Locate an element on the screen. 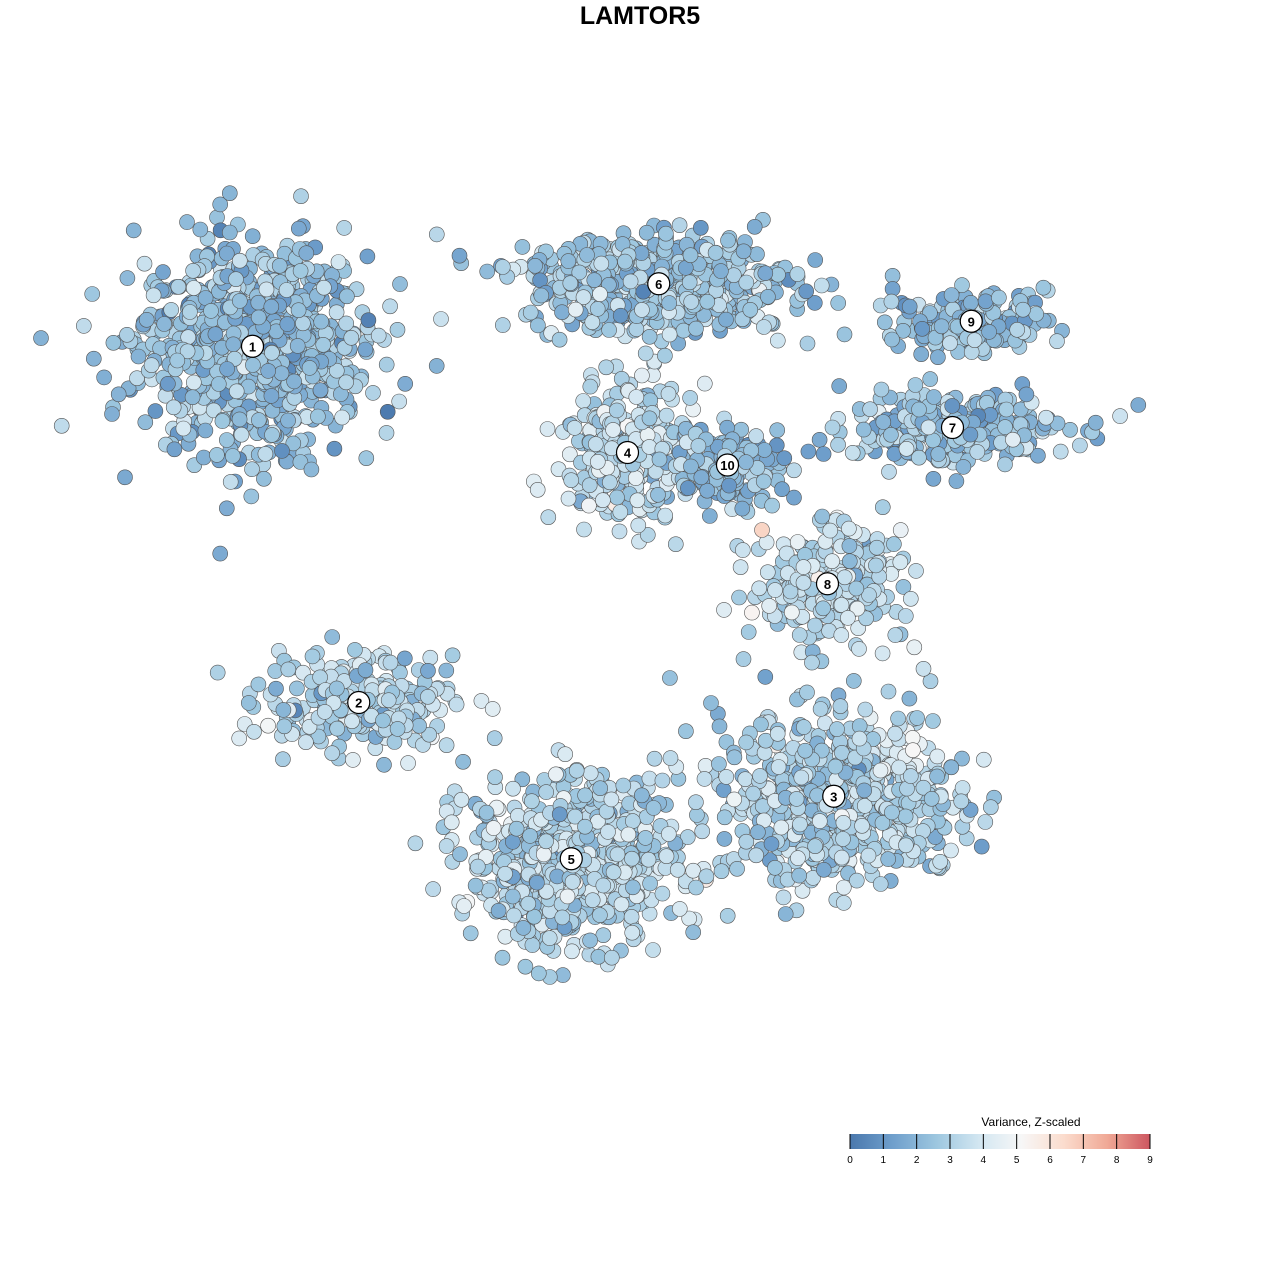 The image size is (1280, 1280). cluster-label-3: 3 is located at coordinates (834, 796).